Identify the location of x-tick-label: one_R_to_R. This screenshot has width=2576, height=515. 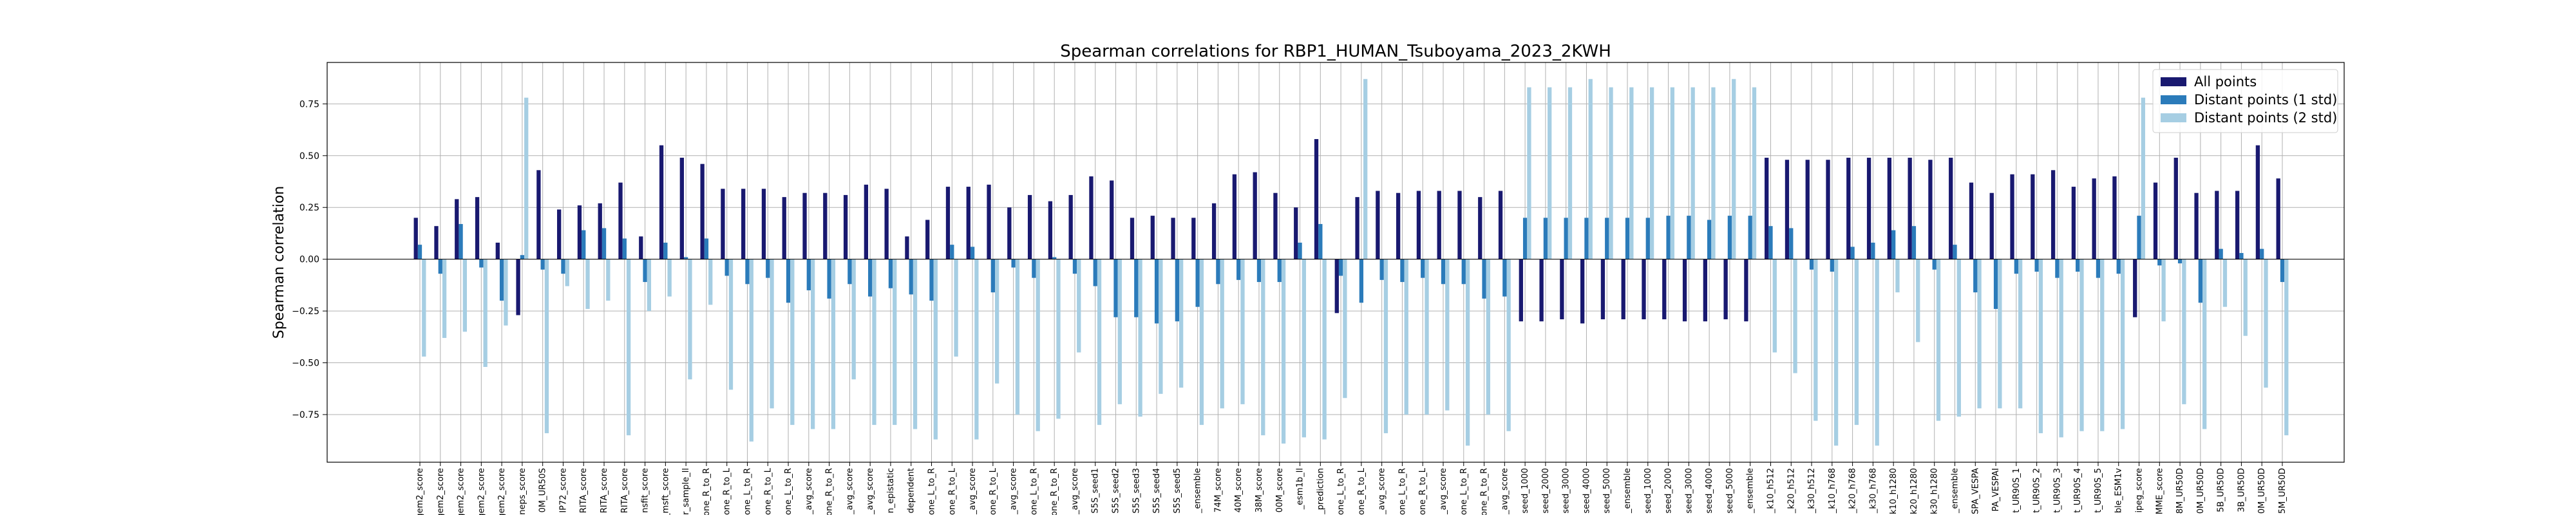
(1054, 492).